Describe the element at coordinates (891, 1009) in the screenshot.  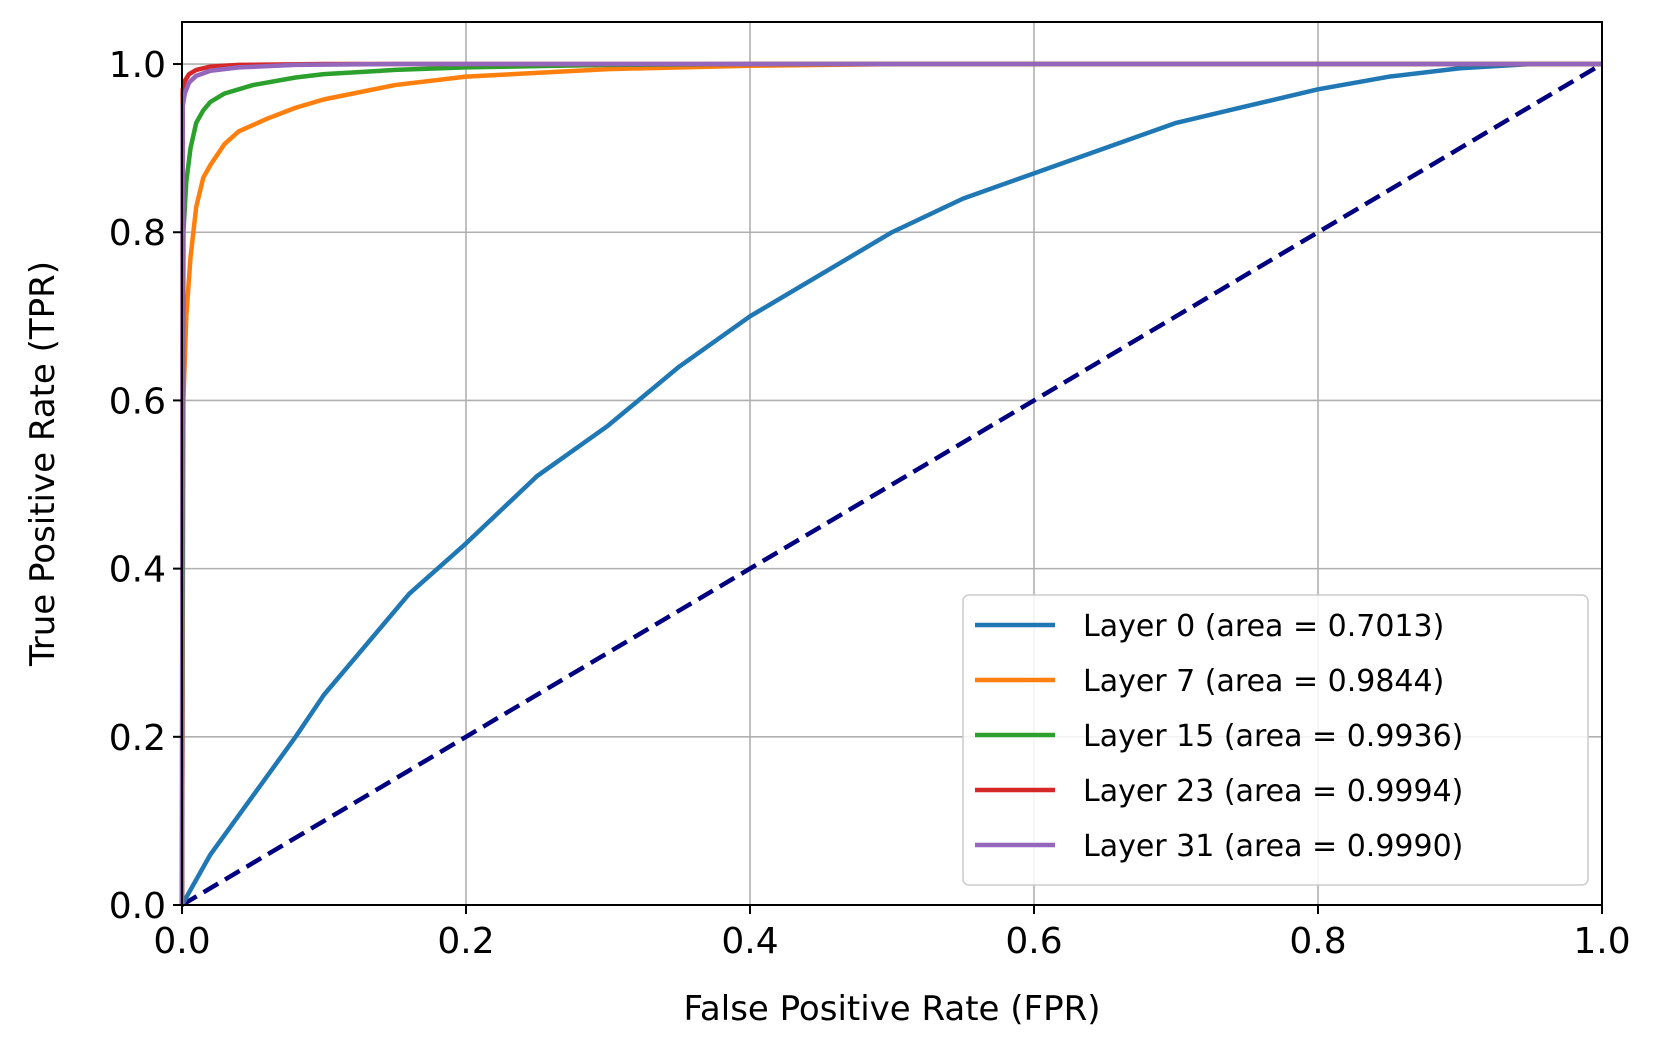
I see `x-axis-label: False Positive Rate (FPR)` at that location.